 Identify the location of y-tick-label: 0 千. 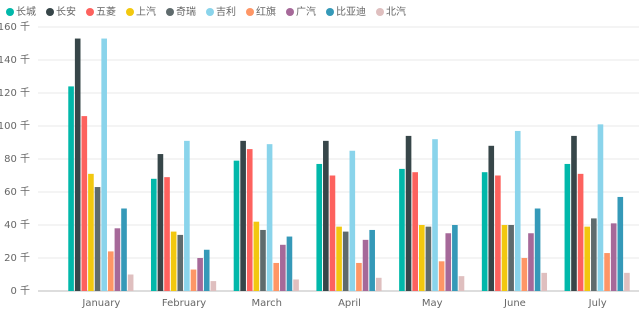
(20, 291).